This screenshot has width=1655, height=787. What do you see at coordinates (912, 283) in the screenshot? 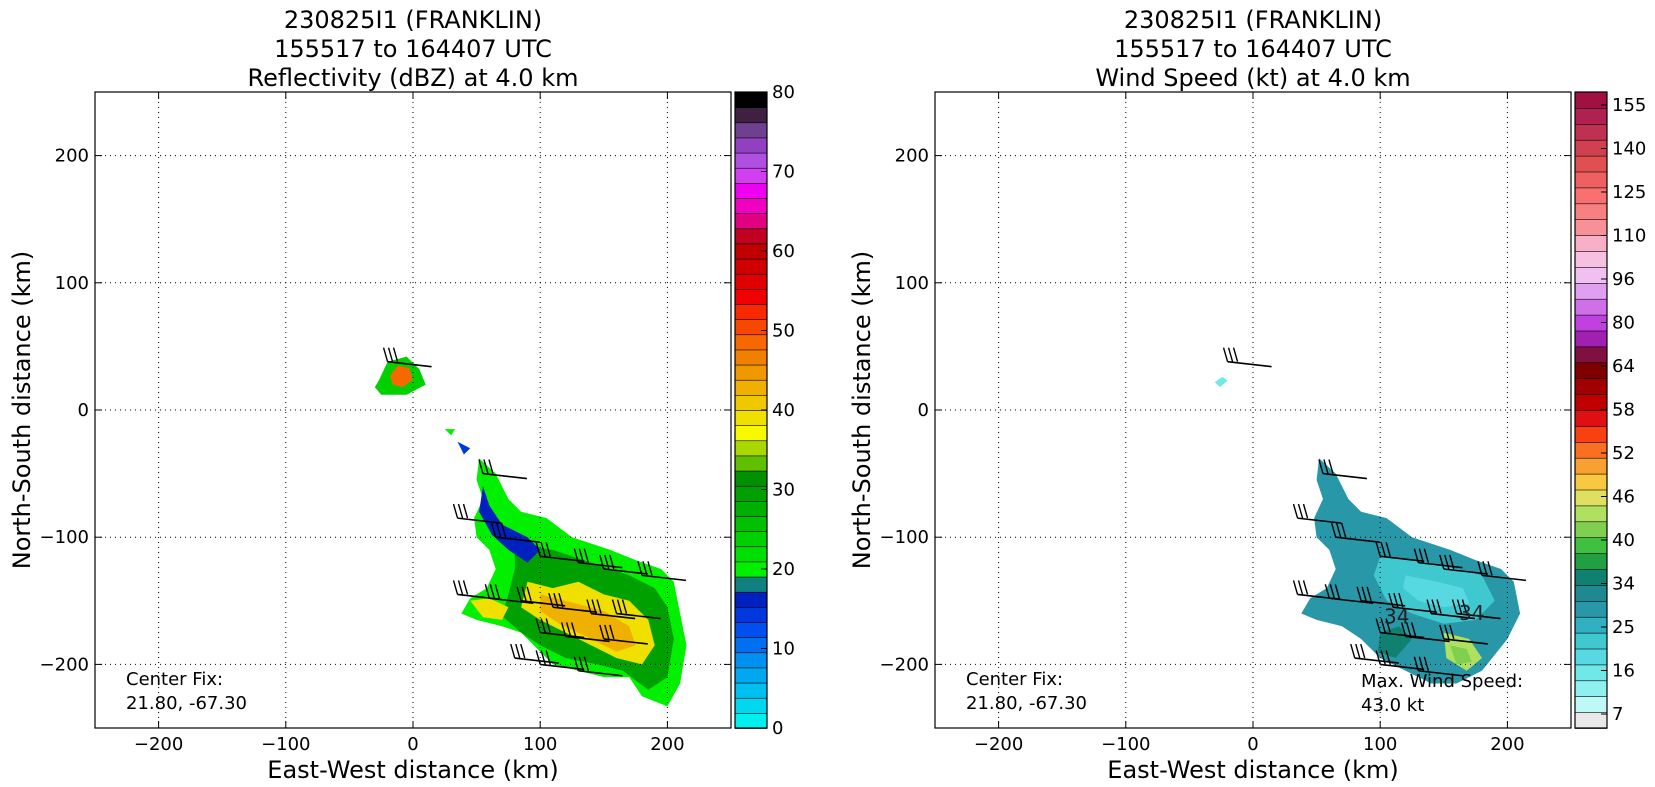
I see `y-tick-label: 100` at bounding box center [912, 283].